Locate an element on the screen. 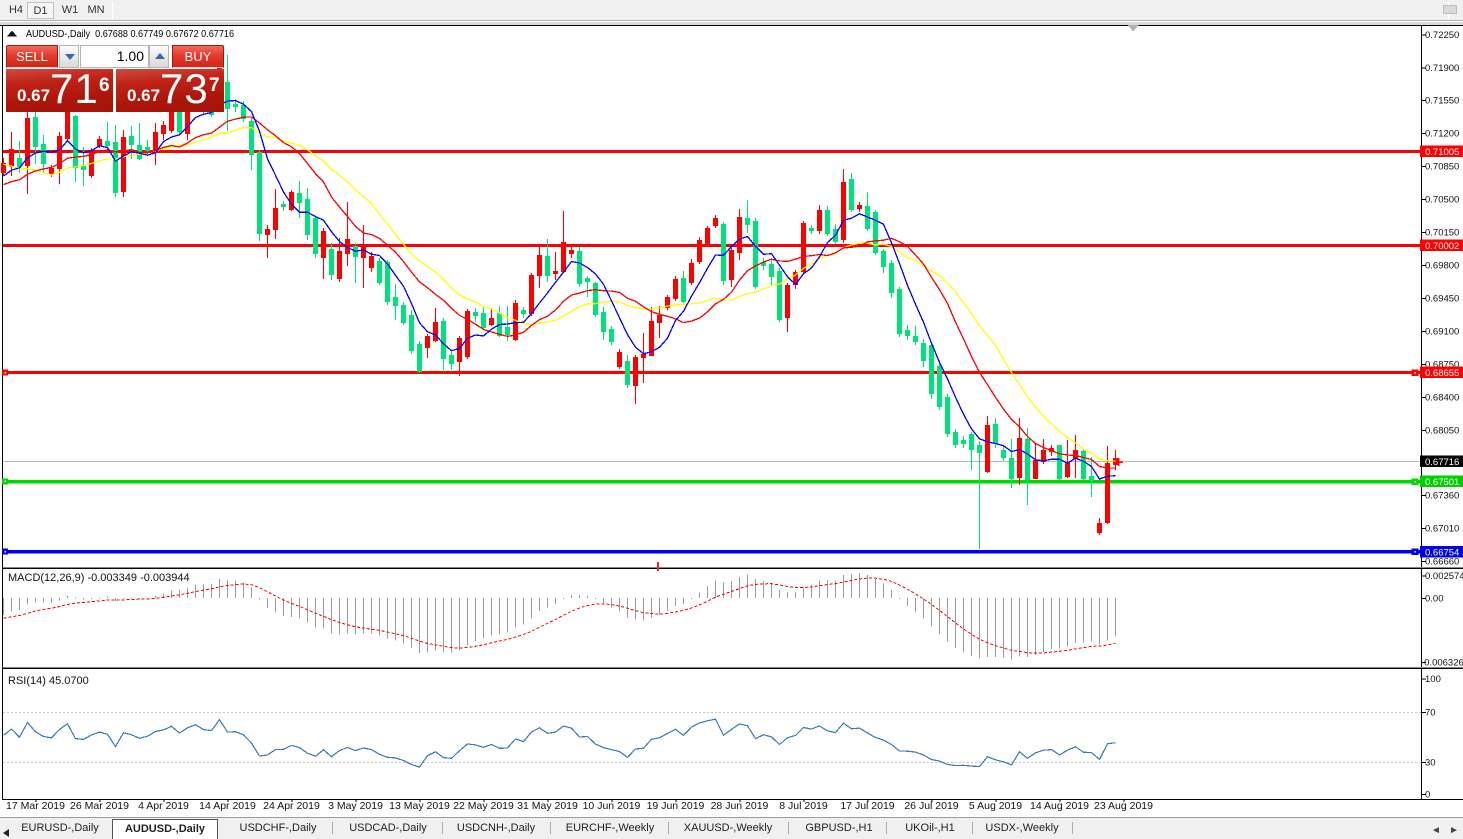 Image resolution: width=1463 pixels, height=839 pixels. svg-text: 0.002574 is located at coordinates (1444, 576).